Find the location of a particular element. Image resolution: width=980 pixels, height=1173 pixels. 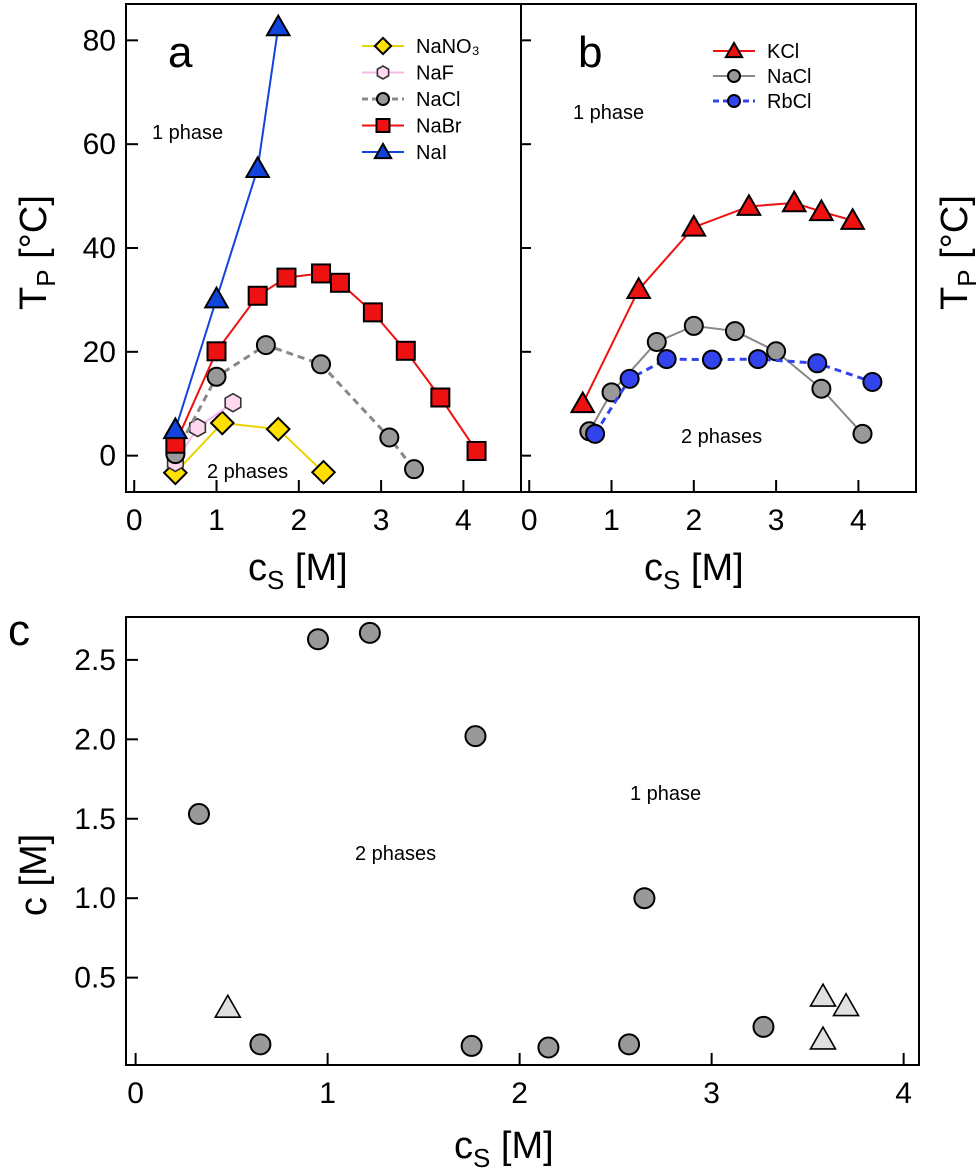

a-y-tick-label: 40 is located at coordinates (99, 248).